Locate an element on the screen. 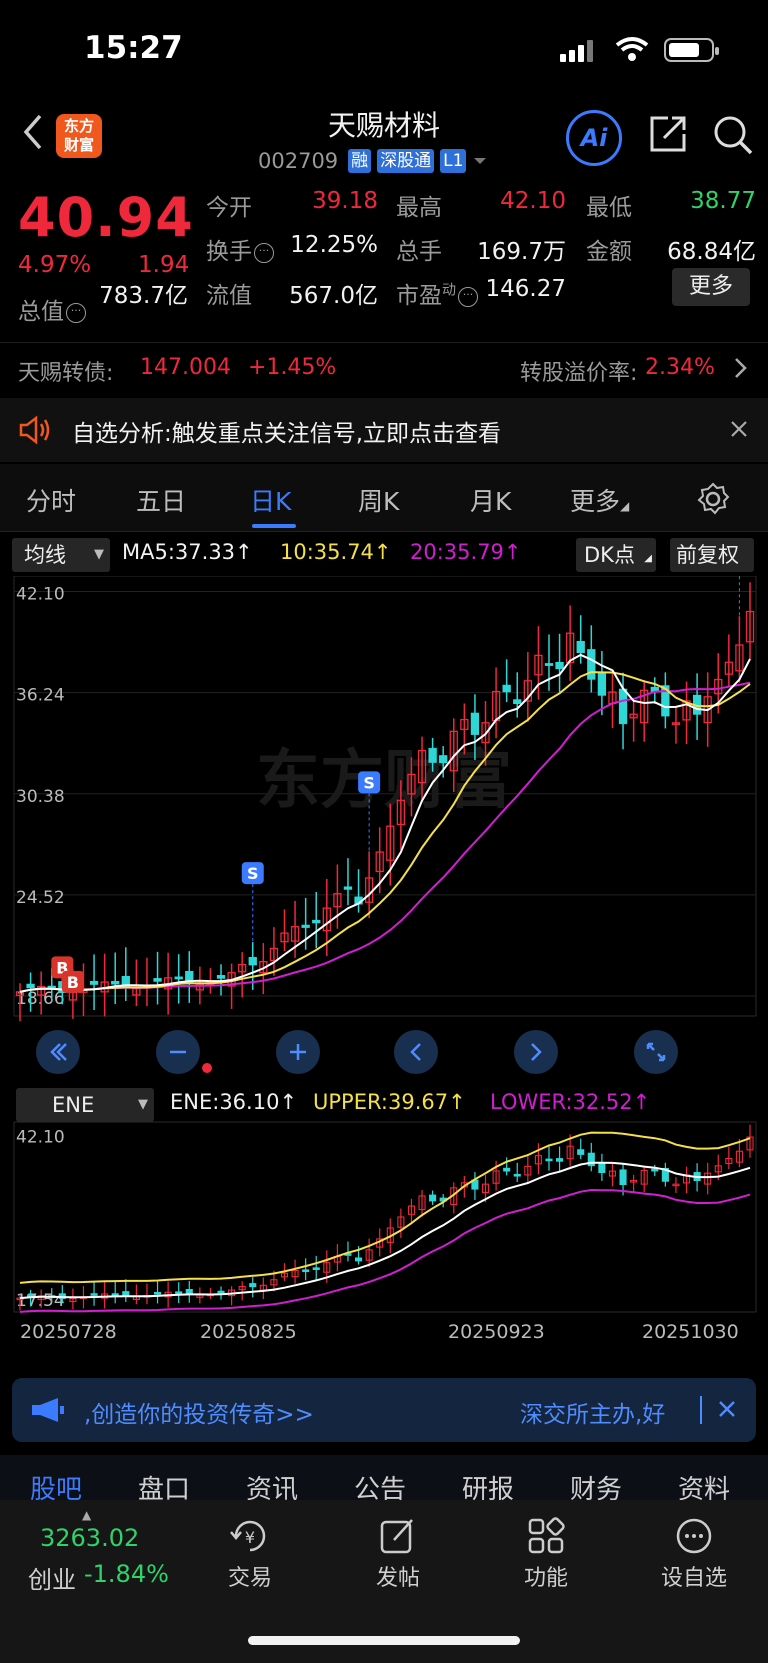 The image size is (768, 1663). date-label: 20251030 is located at coordinates (690, 1332).